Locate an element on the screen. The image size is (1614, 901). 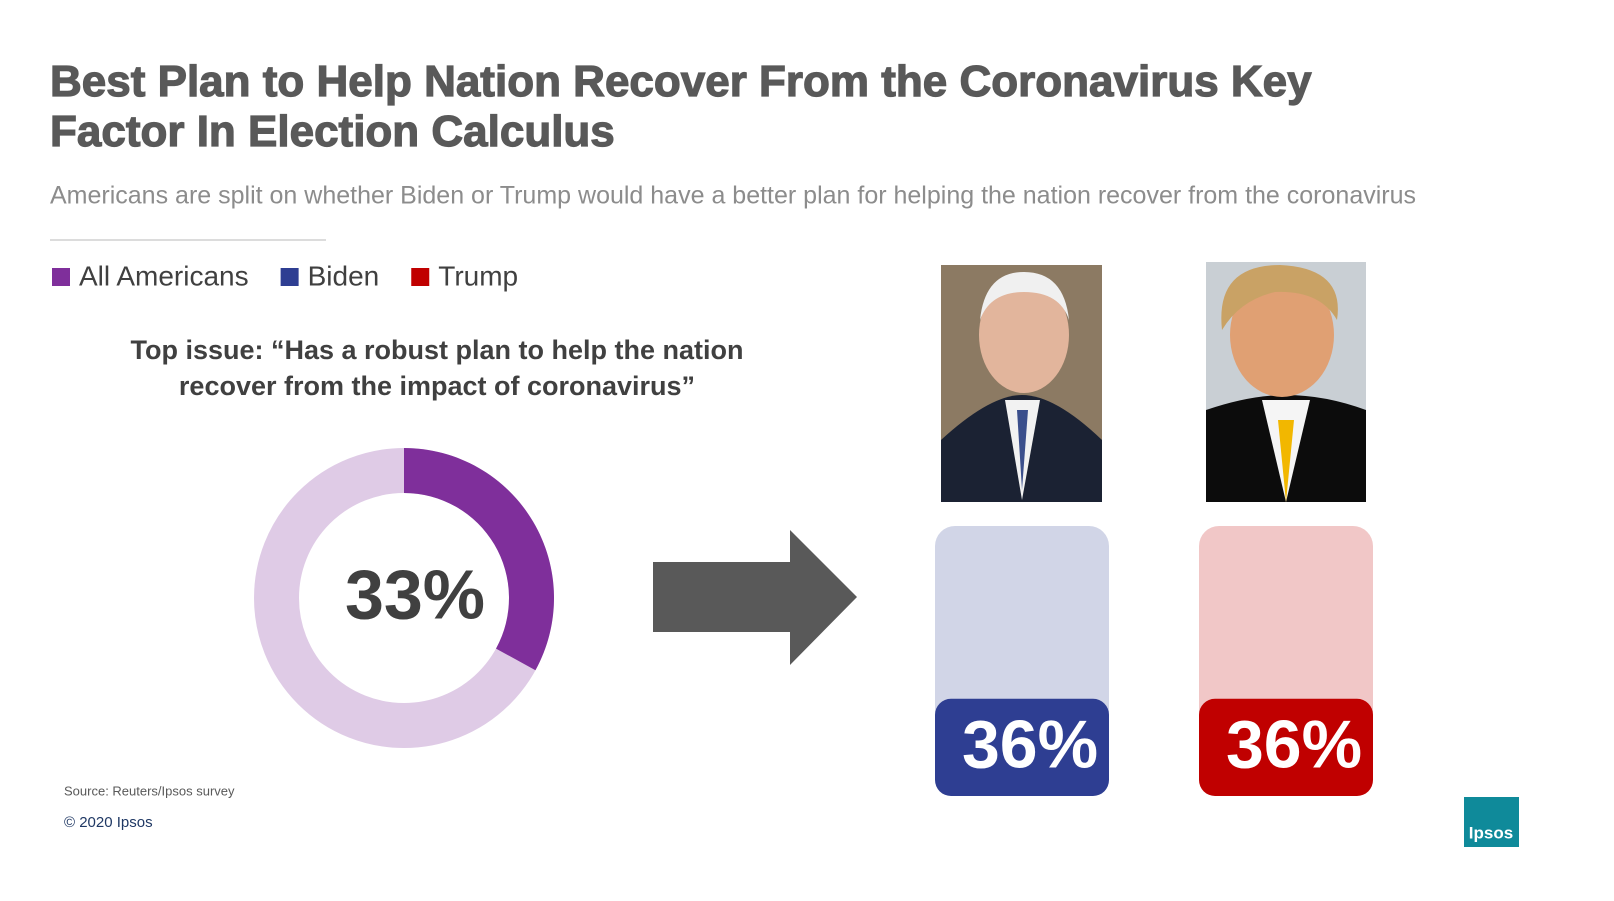
trump-photo is located at coordinates (1286, 382).